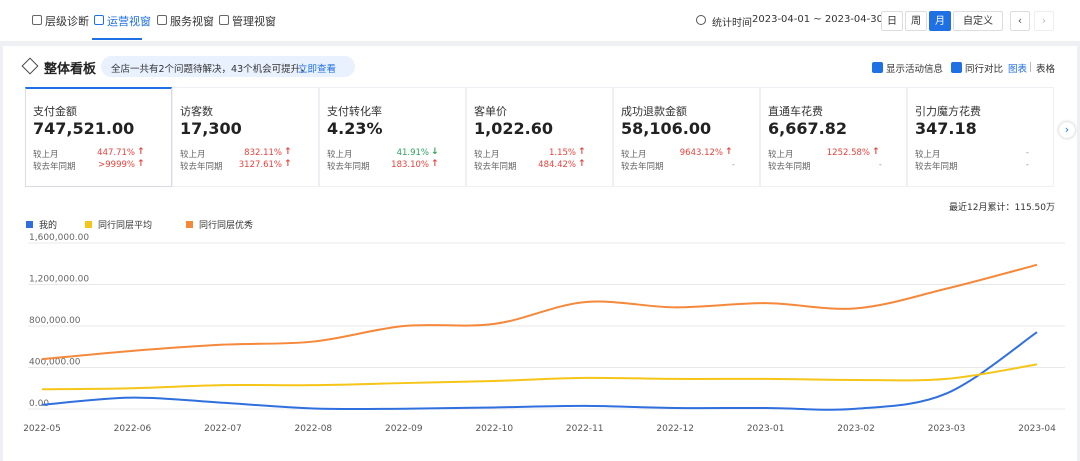 The image size is (1080, 461). Describe the element at coordinates (211, 128) in the screenshot. I see `metric-value: 17,300` at that location.